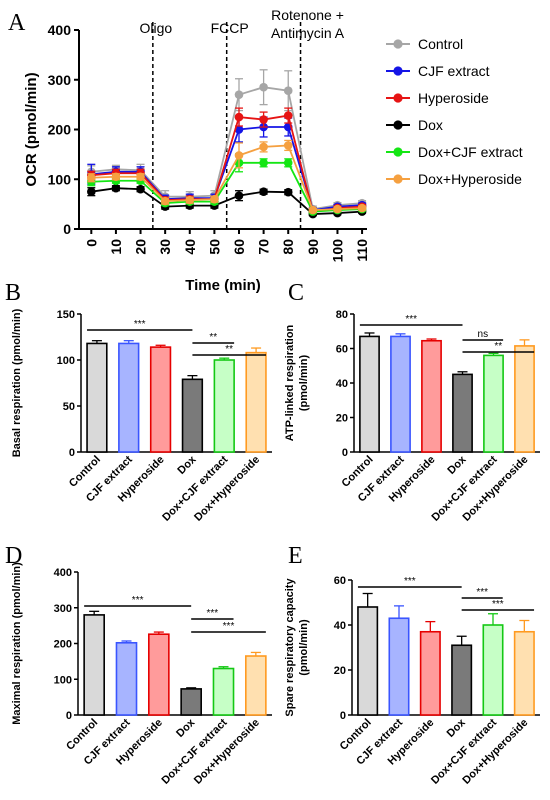 Image resolution: width=550 pixels, height=800 pixels. I want to click on y-axis-title: Basal respiration (pmol/min), so click(17, 382).